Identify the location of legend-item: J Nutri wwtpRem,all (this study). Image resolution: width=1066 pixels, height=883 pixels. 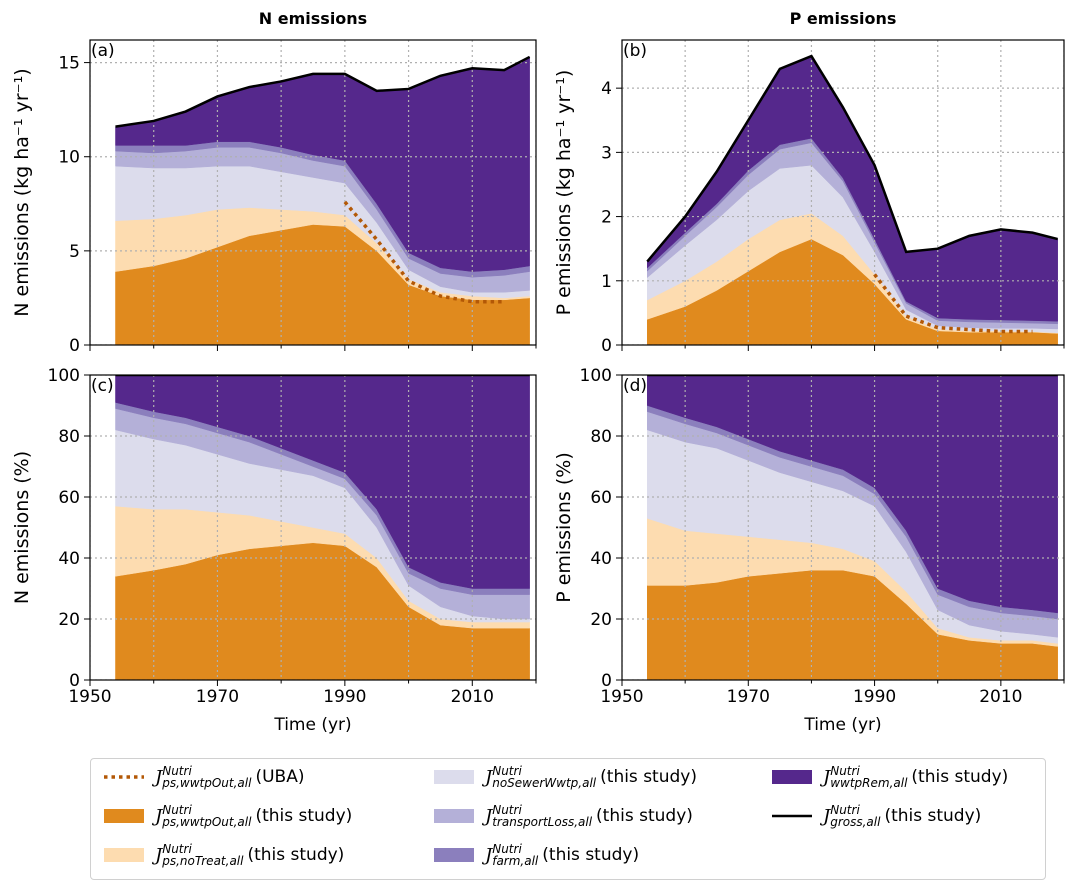
(889, 777).